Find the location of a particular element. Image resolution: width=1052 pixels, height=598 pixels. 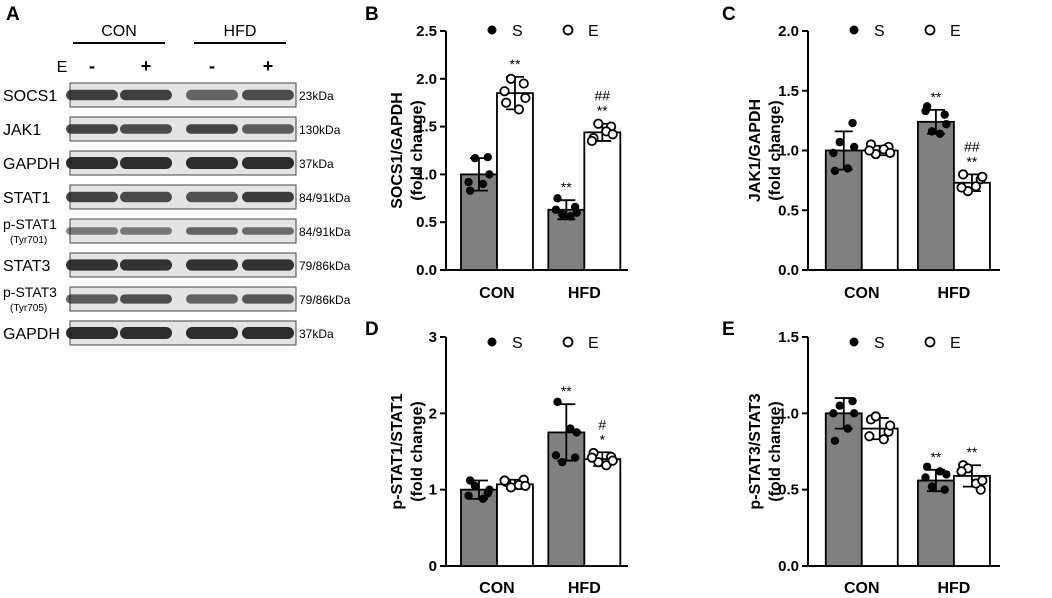

y-axis-label-line: JAK1/GAPDH is located at coordinates (755, 150).